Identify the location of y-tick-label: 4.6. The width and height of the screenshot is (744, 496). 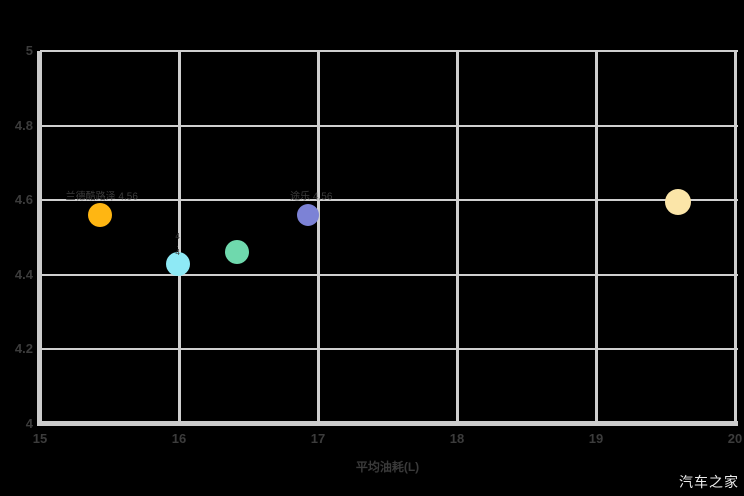
(23, 200).